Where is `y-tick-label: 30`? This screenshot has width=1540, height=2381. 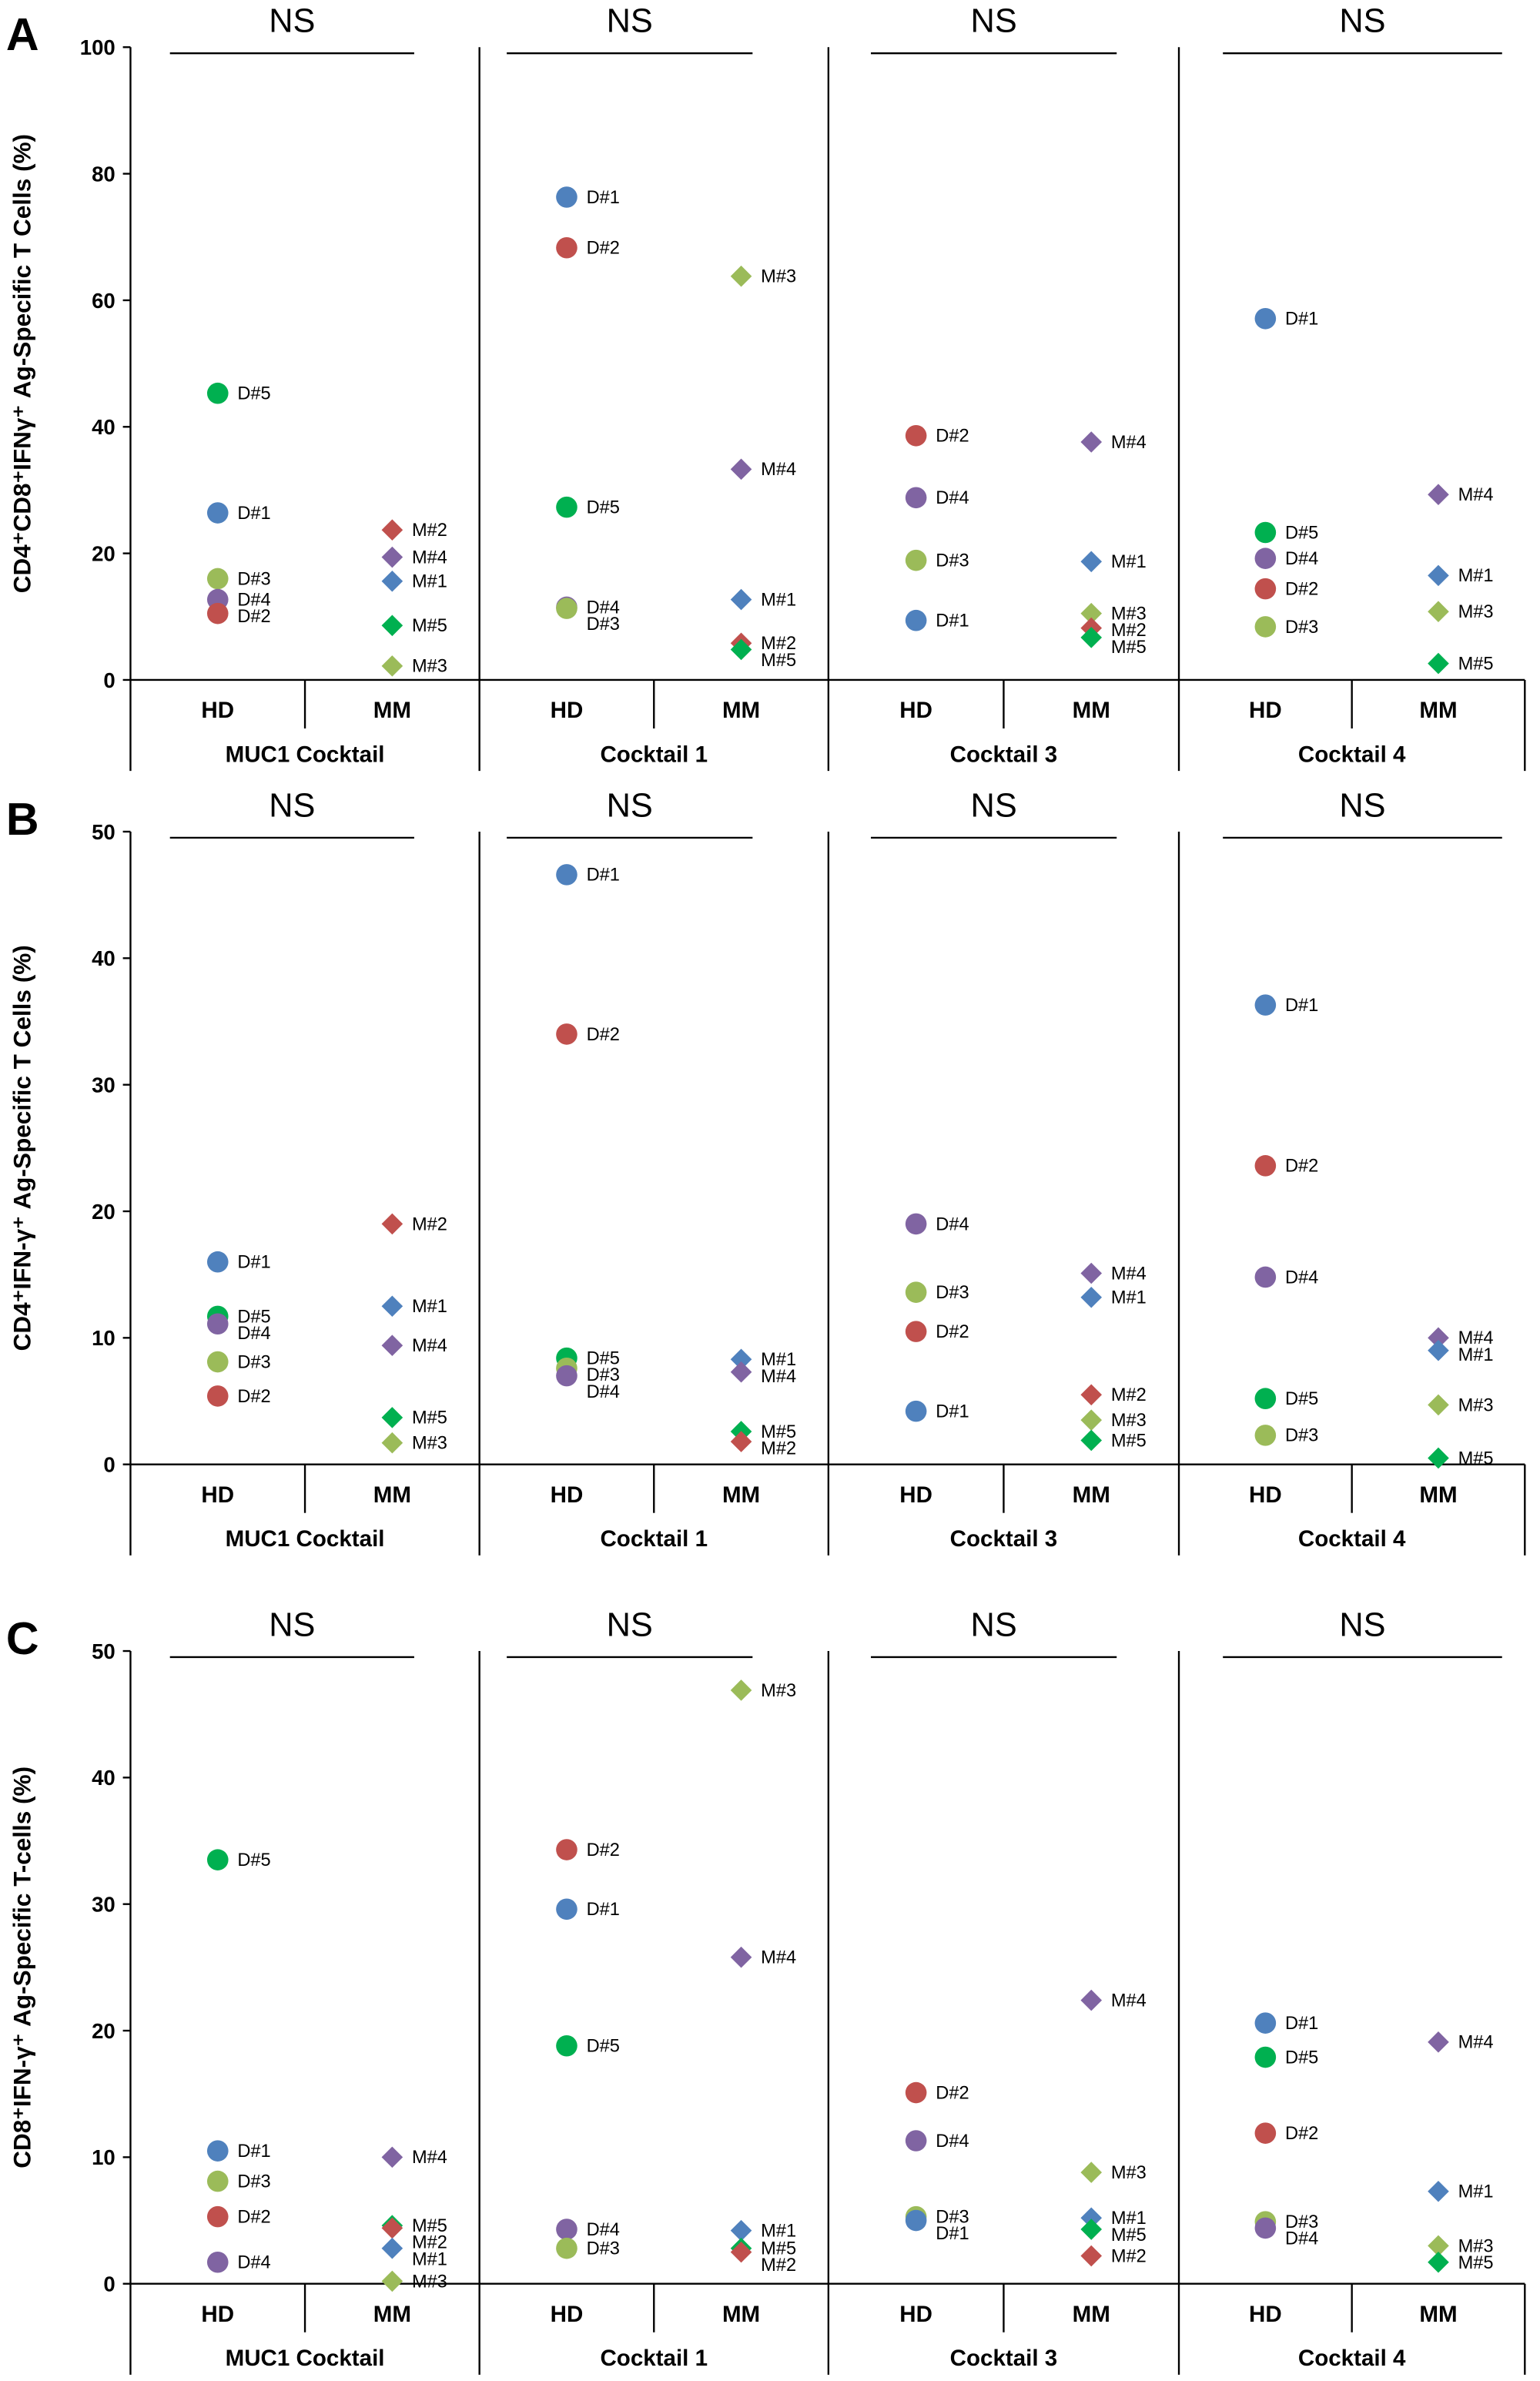 y-tick-label: 30 is located at coordinates (104, 1905).